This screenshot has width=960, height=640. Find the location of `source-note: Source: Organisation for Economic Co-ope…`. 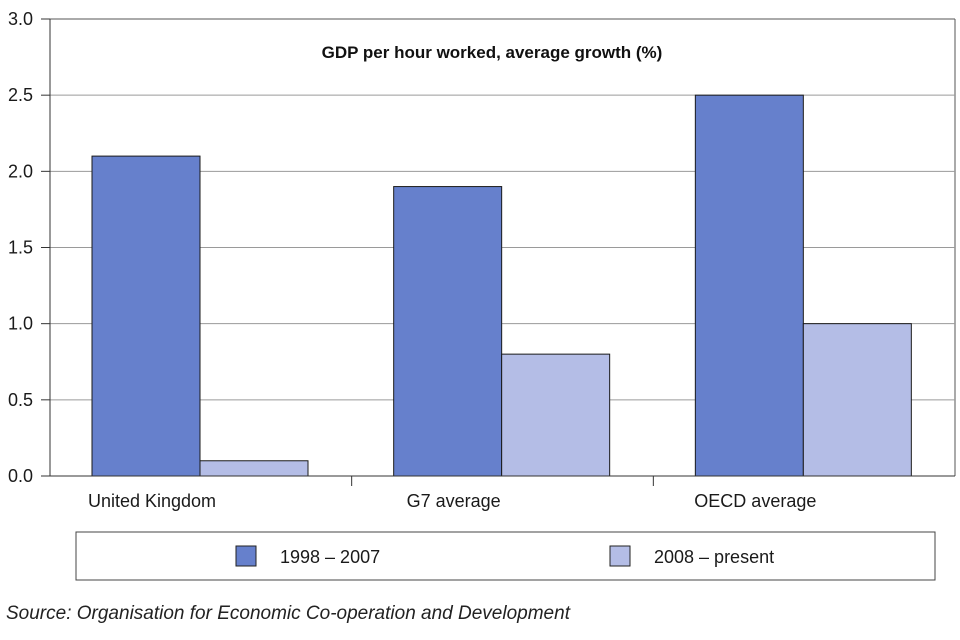

source-note: Source: Organisation for Economic Co-ope… is located at coordinates (288, 613).